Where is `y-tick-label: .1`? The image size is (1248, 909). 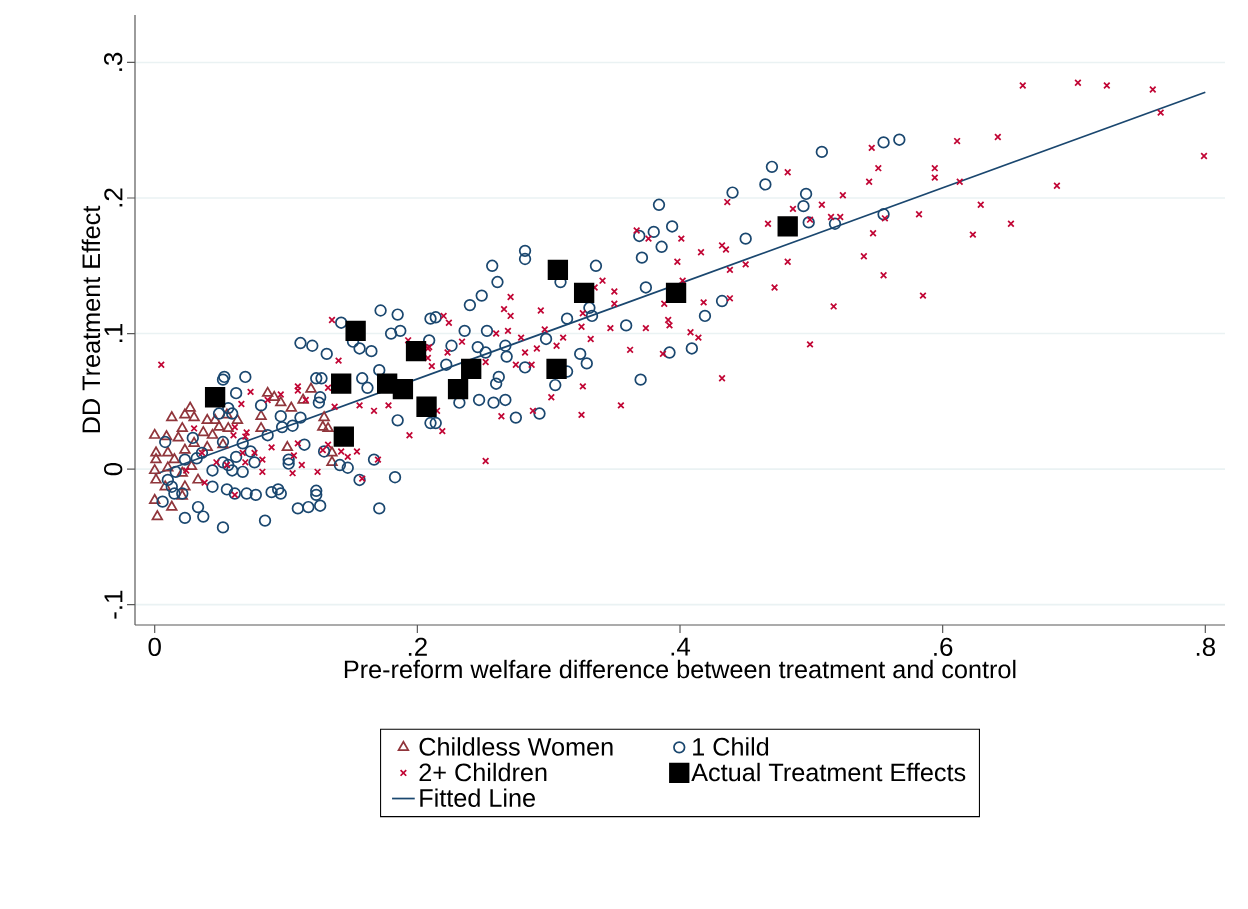
y-tick-label: .1 is located at coordinates (113, 333).